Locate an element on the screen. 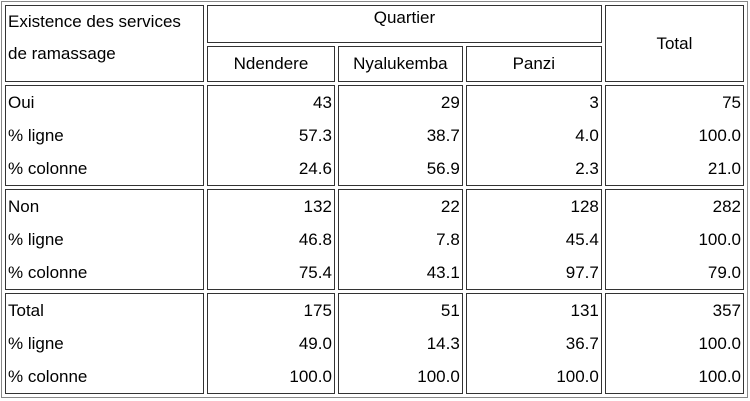  row-labels: Oui % ligne % colonne is located at coordinates (104, 135).